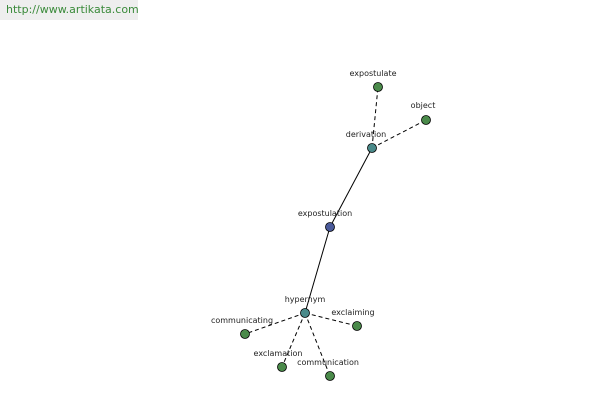 This screenshot has height=400, width=600. Describe the element at coordinates (372, 73) in the screenshot. I see `node-label: expostulate` at that location.